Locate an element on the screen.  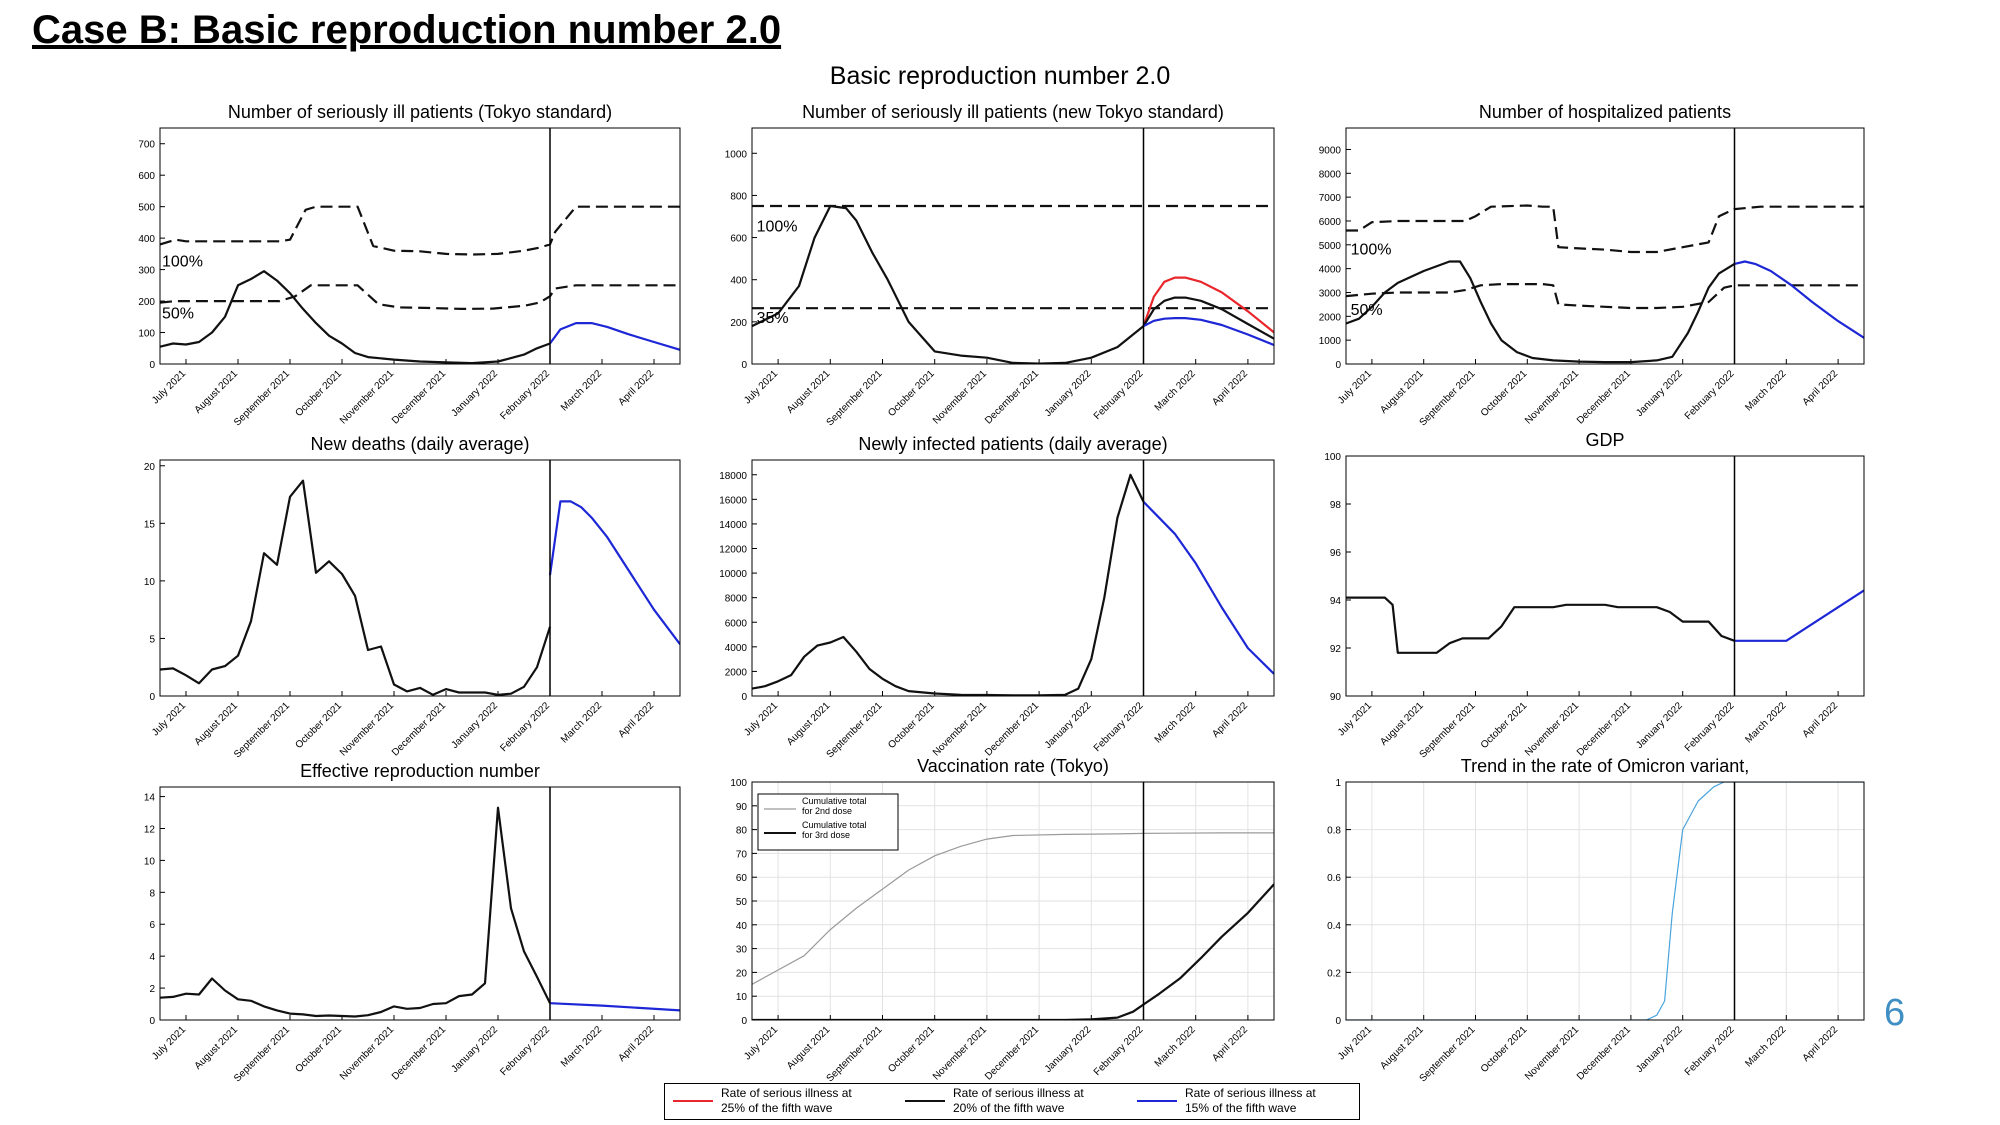
inner-legend-label: for 2nd dose is located at coordinates (827, 811).